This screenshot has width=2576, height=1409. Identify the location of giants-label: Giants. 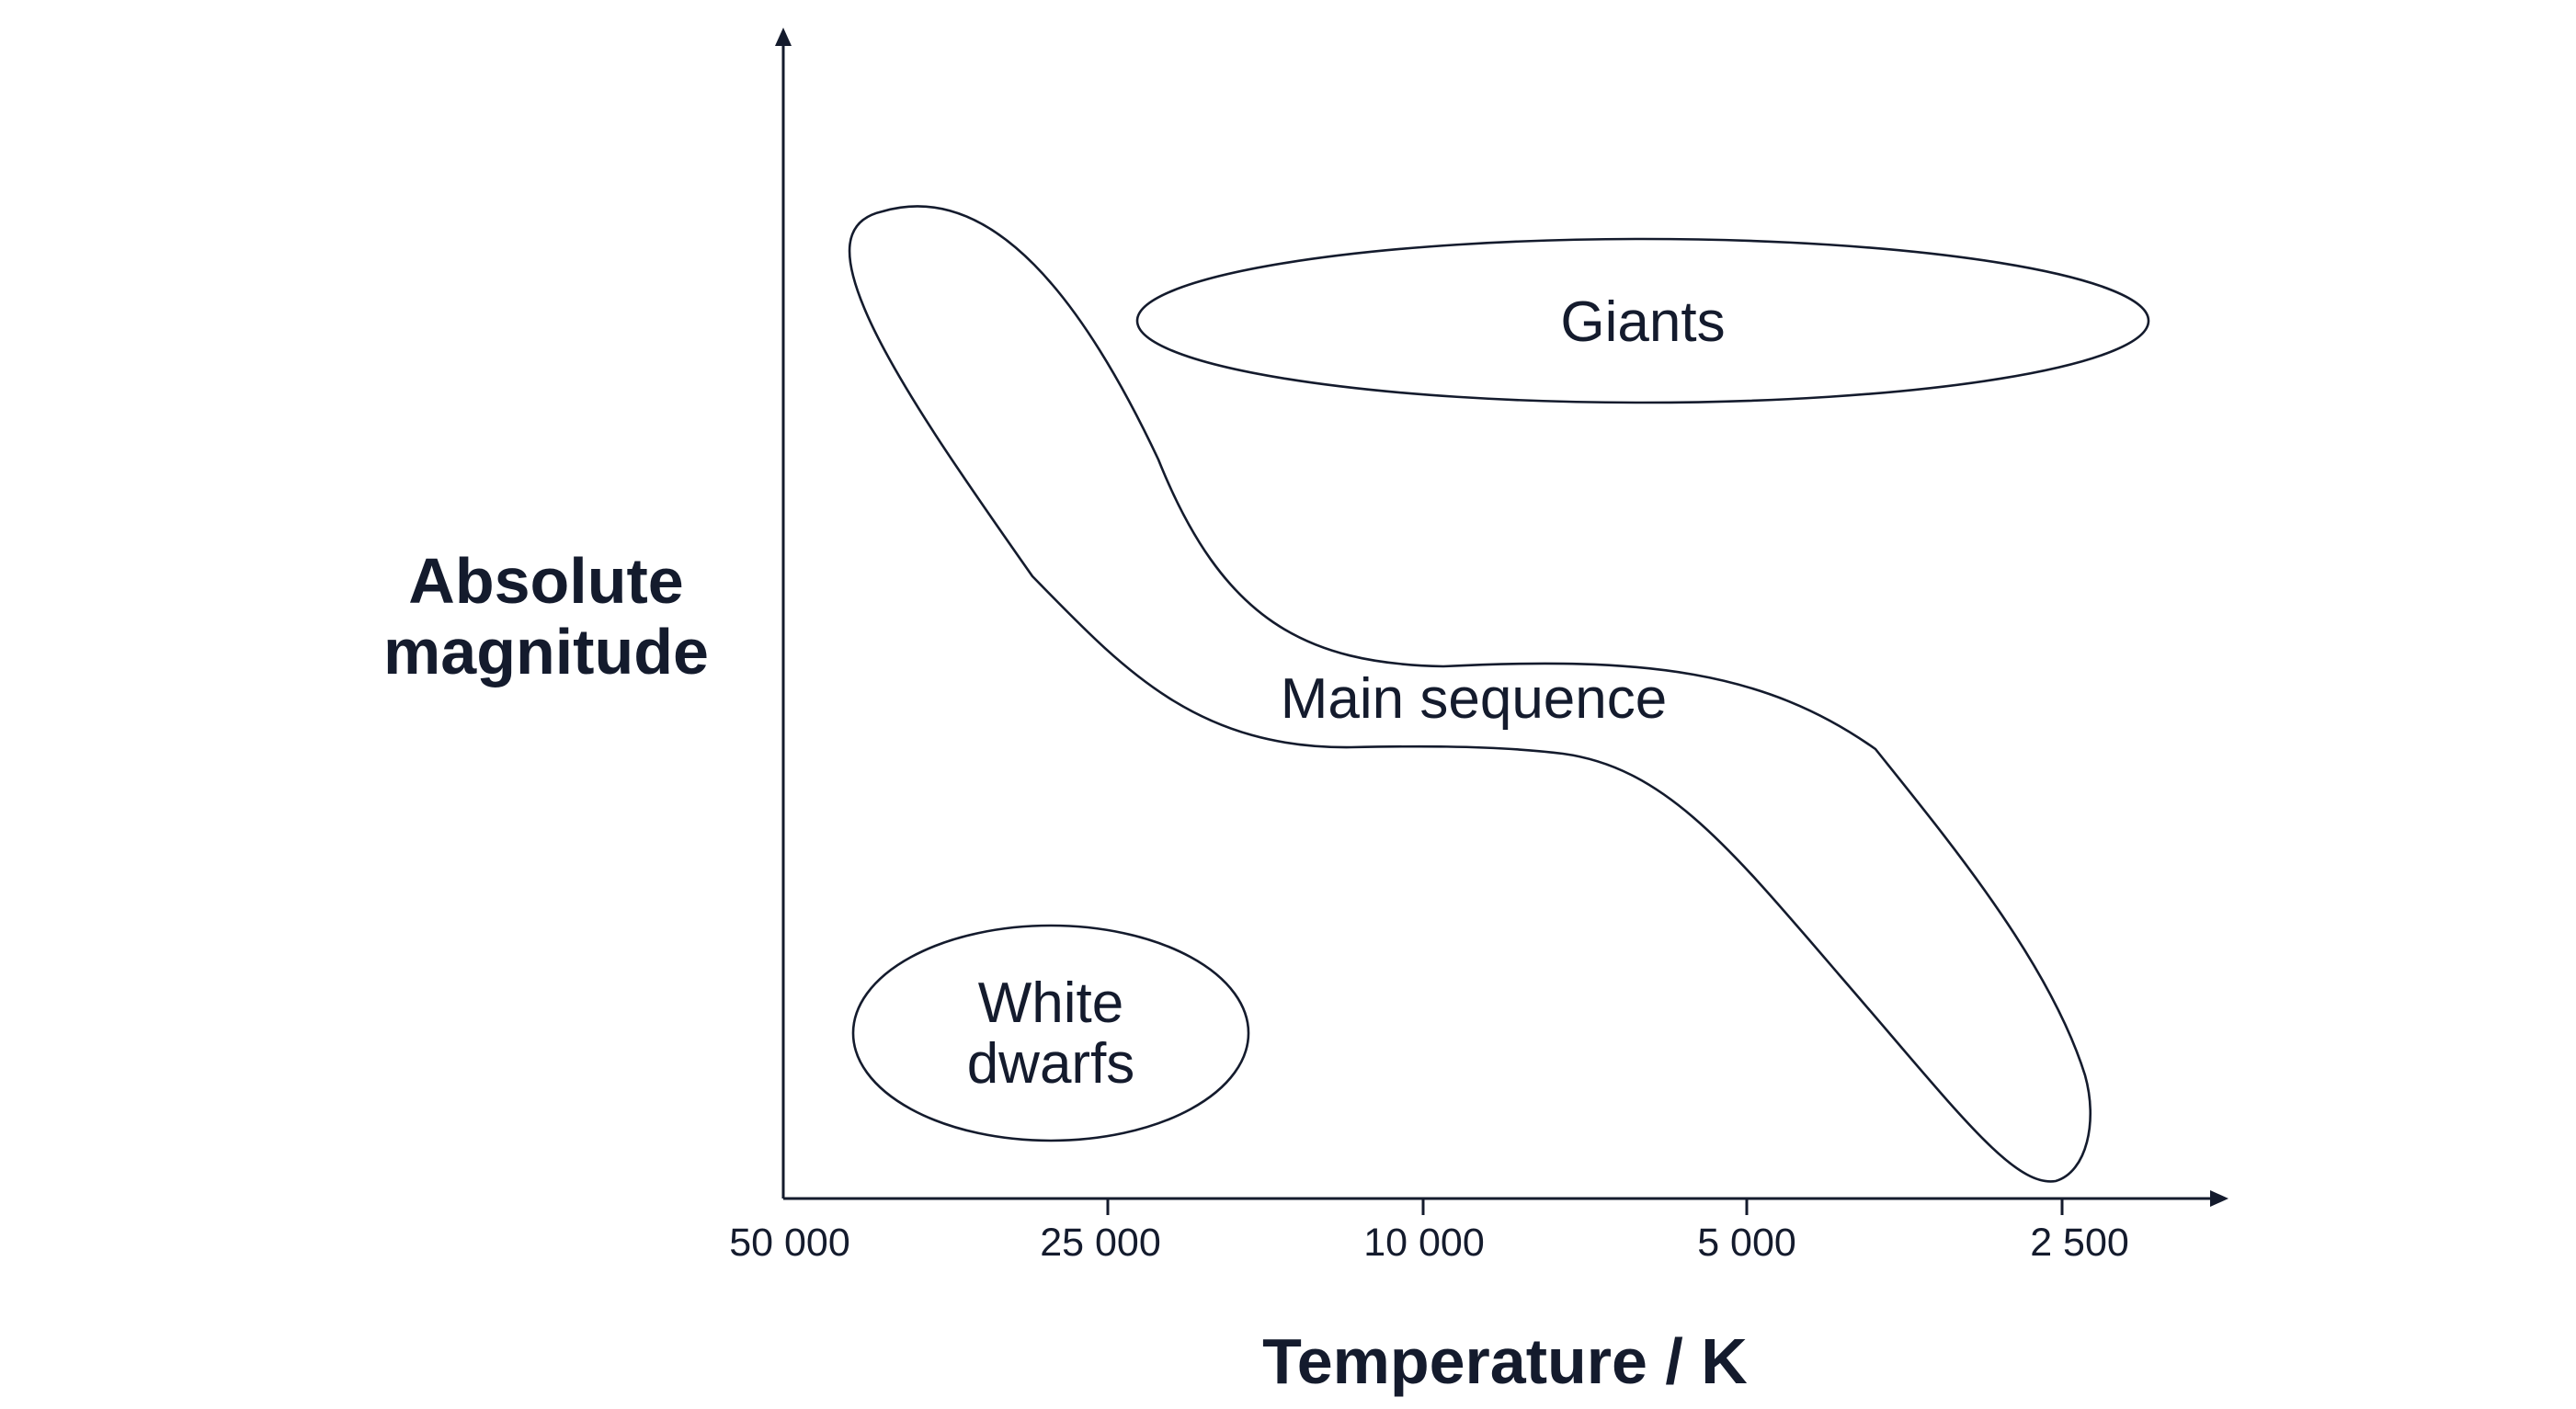
(1642, 322).